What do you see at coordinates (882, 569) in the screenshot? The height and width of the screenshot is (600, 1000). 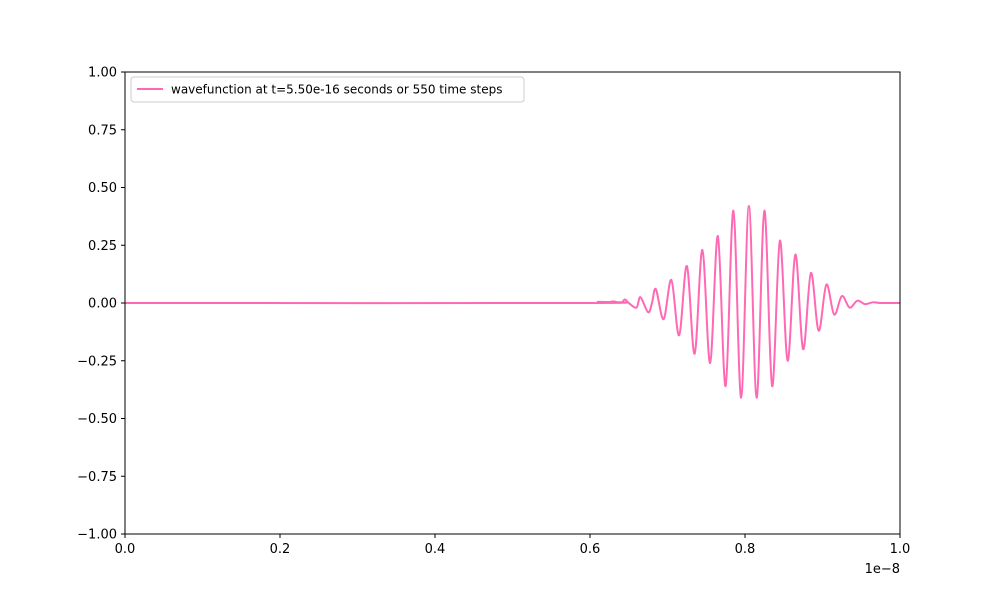 I see `x-offset-label: 1e−8` at bounding box center [882, 569].